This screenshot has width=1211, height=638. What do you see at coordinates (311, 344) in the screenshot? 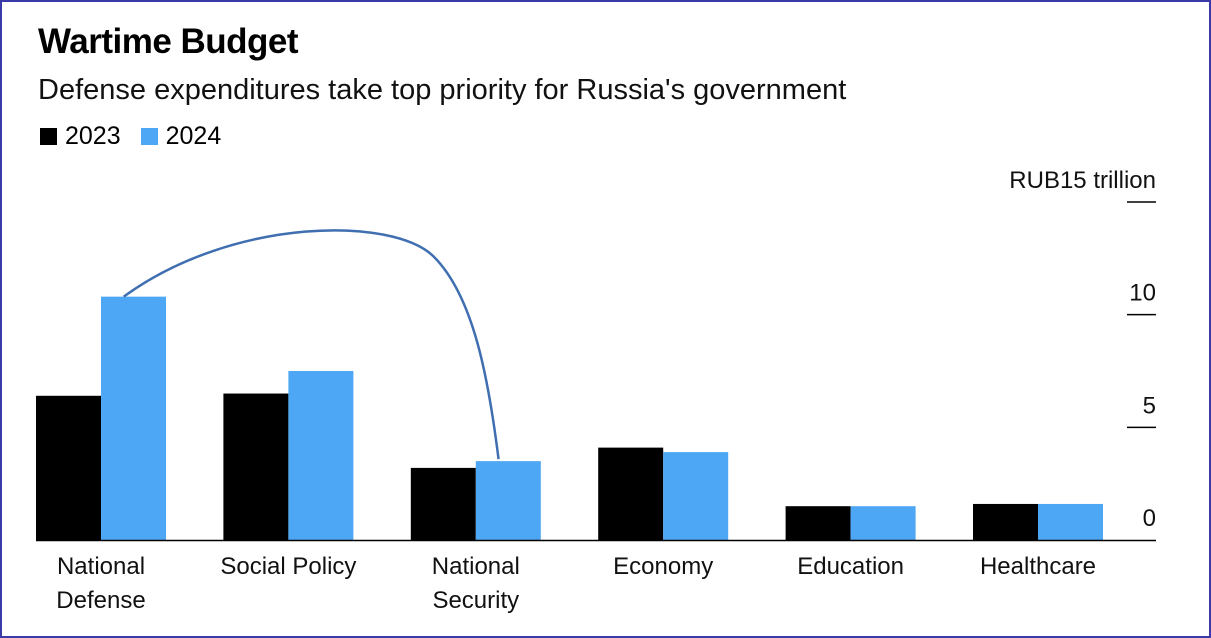
I see `annotation-arc` at bounding box center [311, 344].